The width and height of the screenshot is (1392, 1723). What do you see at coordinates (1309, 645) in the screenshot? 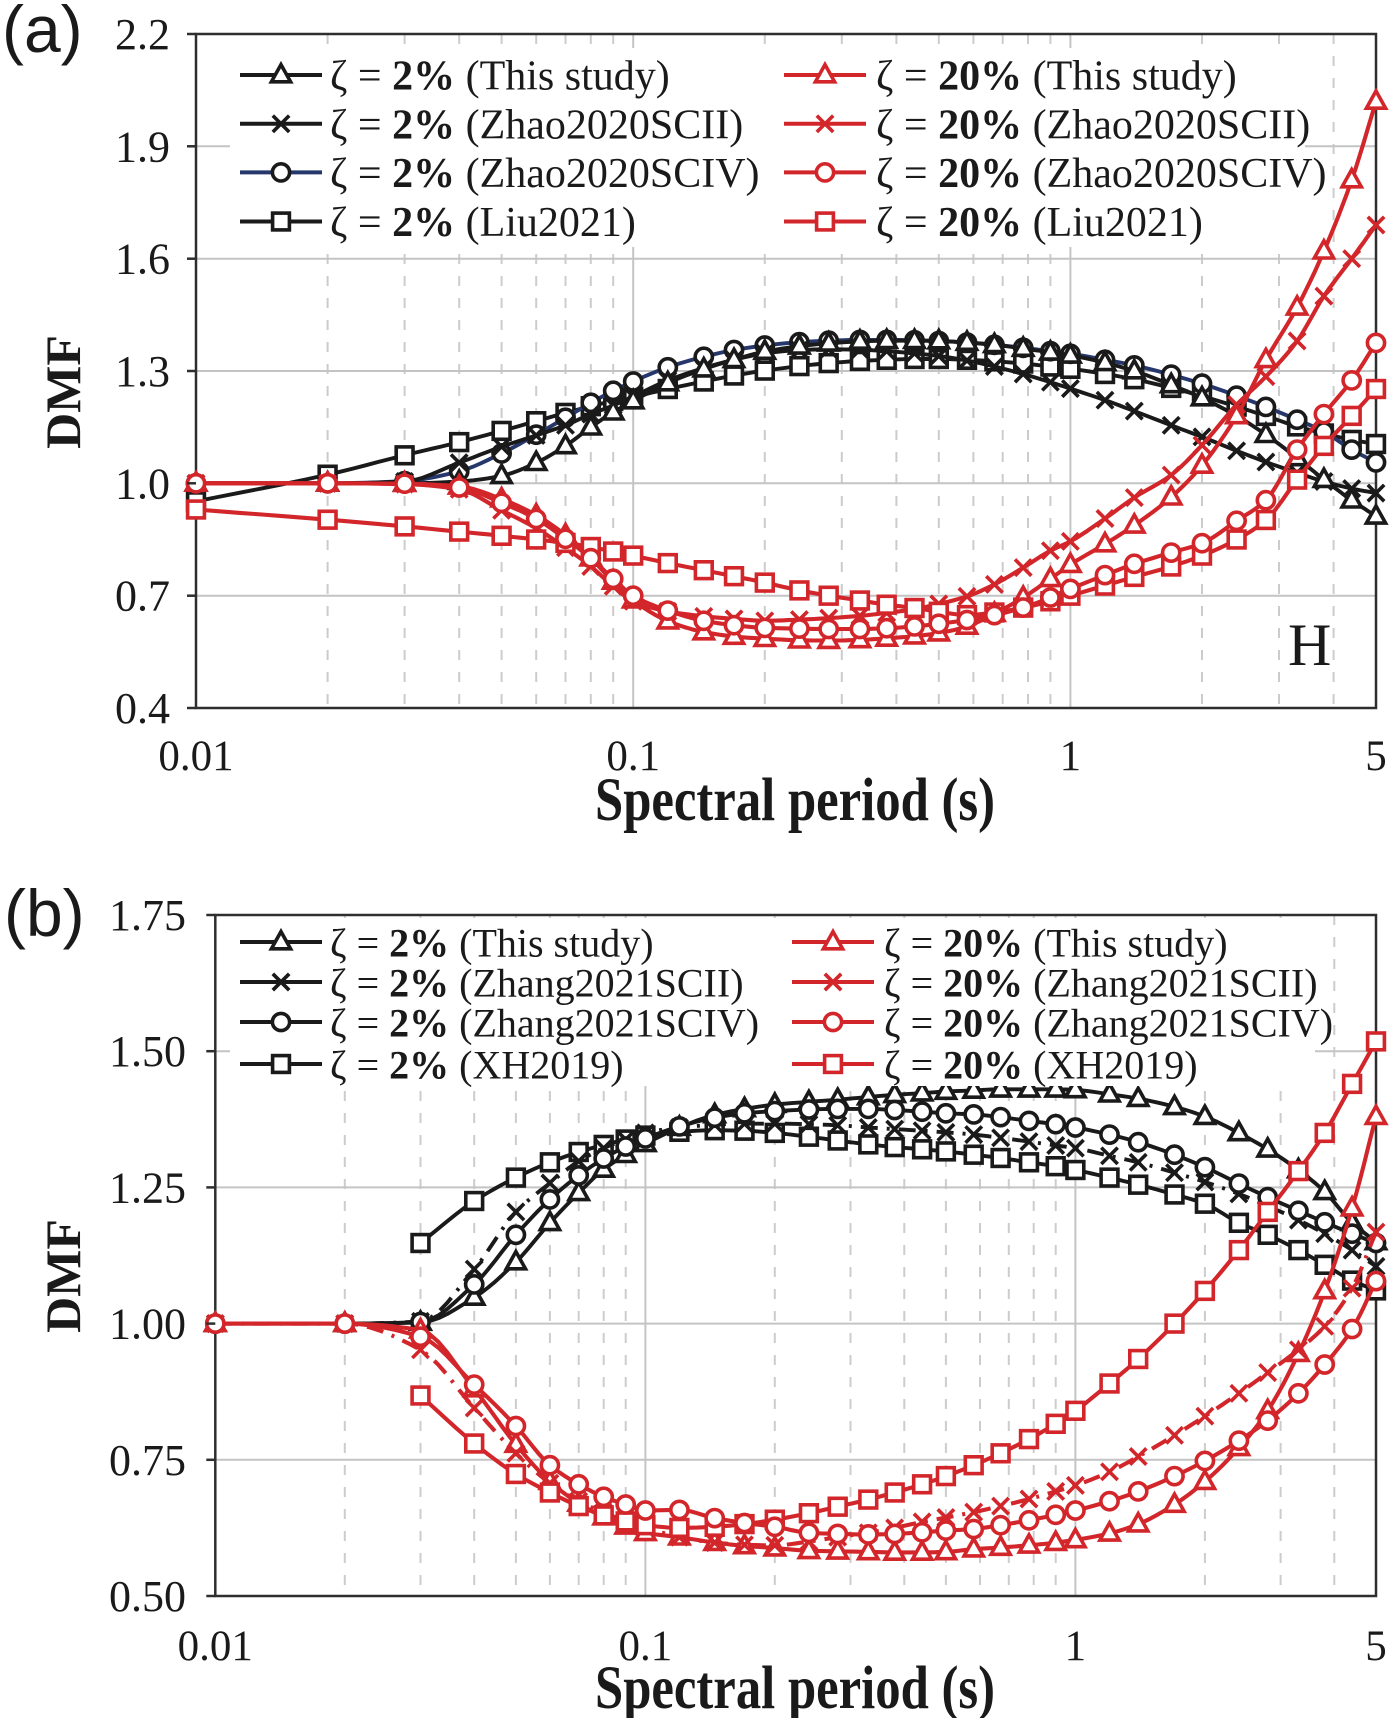
I see `svg-text: H` at bounding box center [1309, 645].